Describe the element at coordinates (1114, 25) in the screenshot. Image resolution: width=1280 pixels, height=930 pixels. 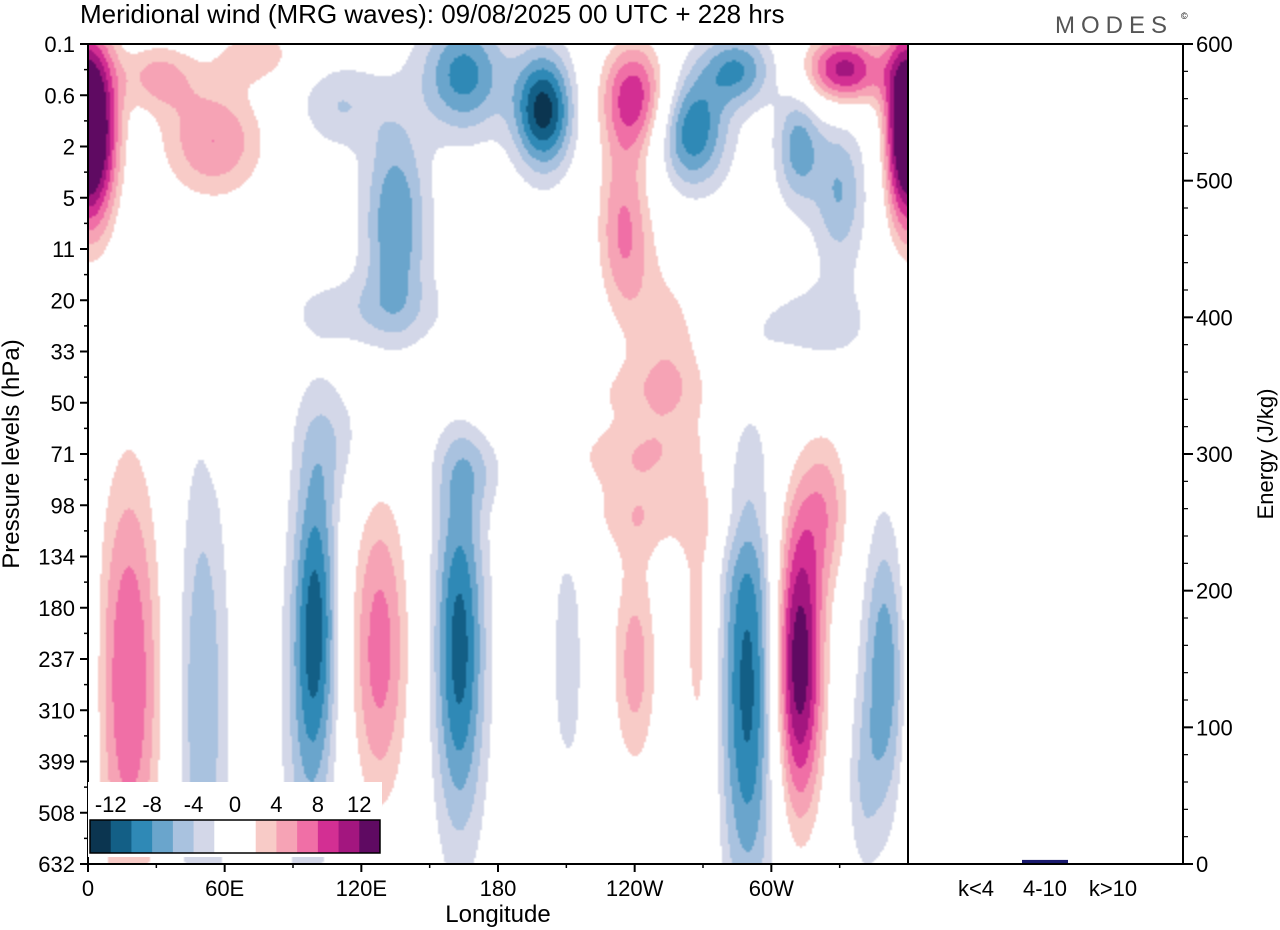
I see `brand-logo: MODES` at that location.